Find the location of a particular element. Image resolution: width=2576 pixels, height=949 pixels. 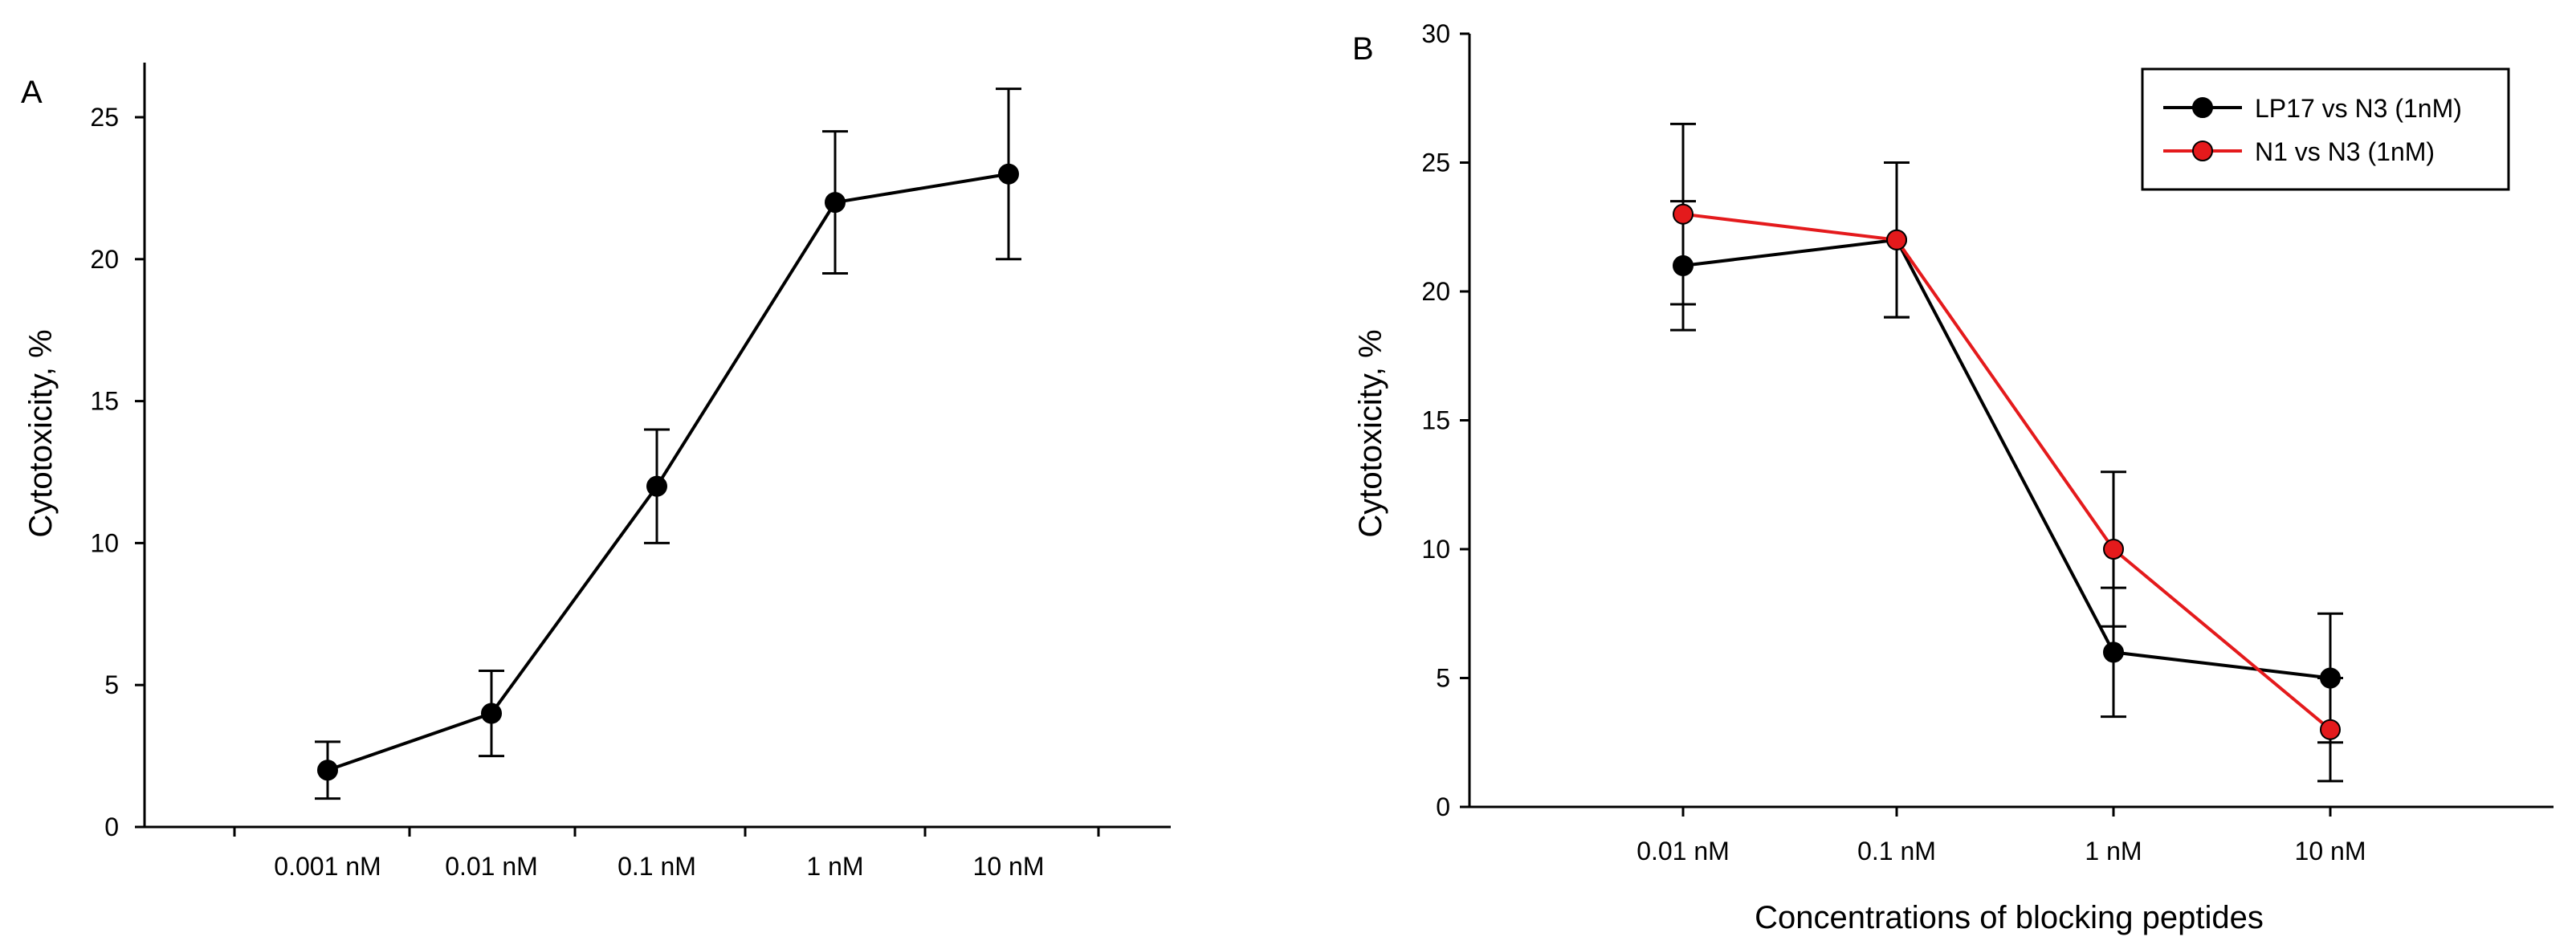

legend-label-n1: N1 vs N3 (1nM) is located at coordinates (2345, 151).